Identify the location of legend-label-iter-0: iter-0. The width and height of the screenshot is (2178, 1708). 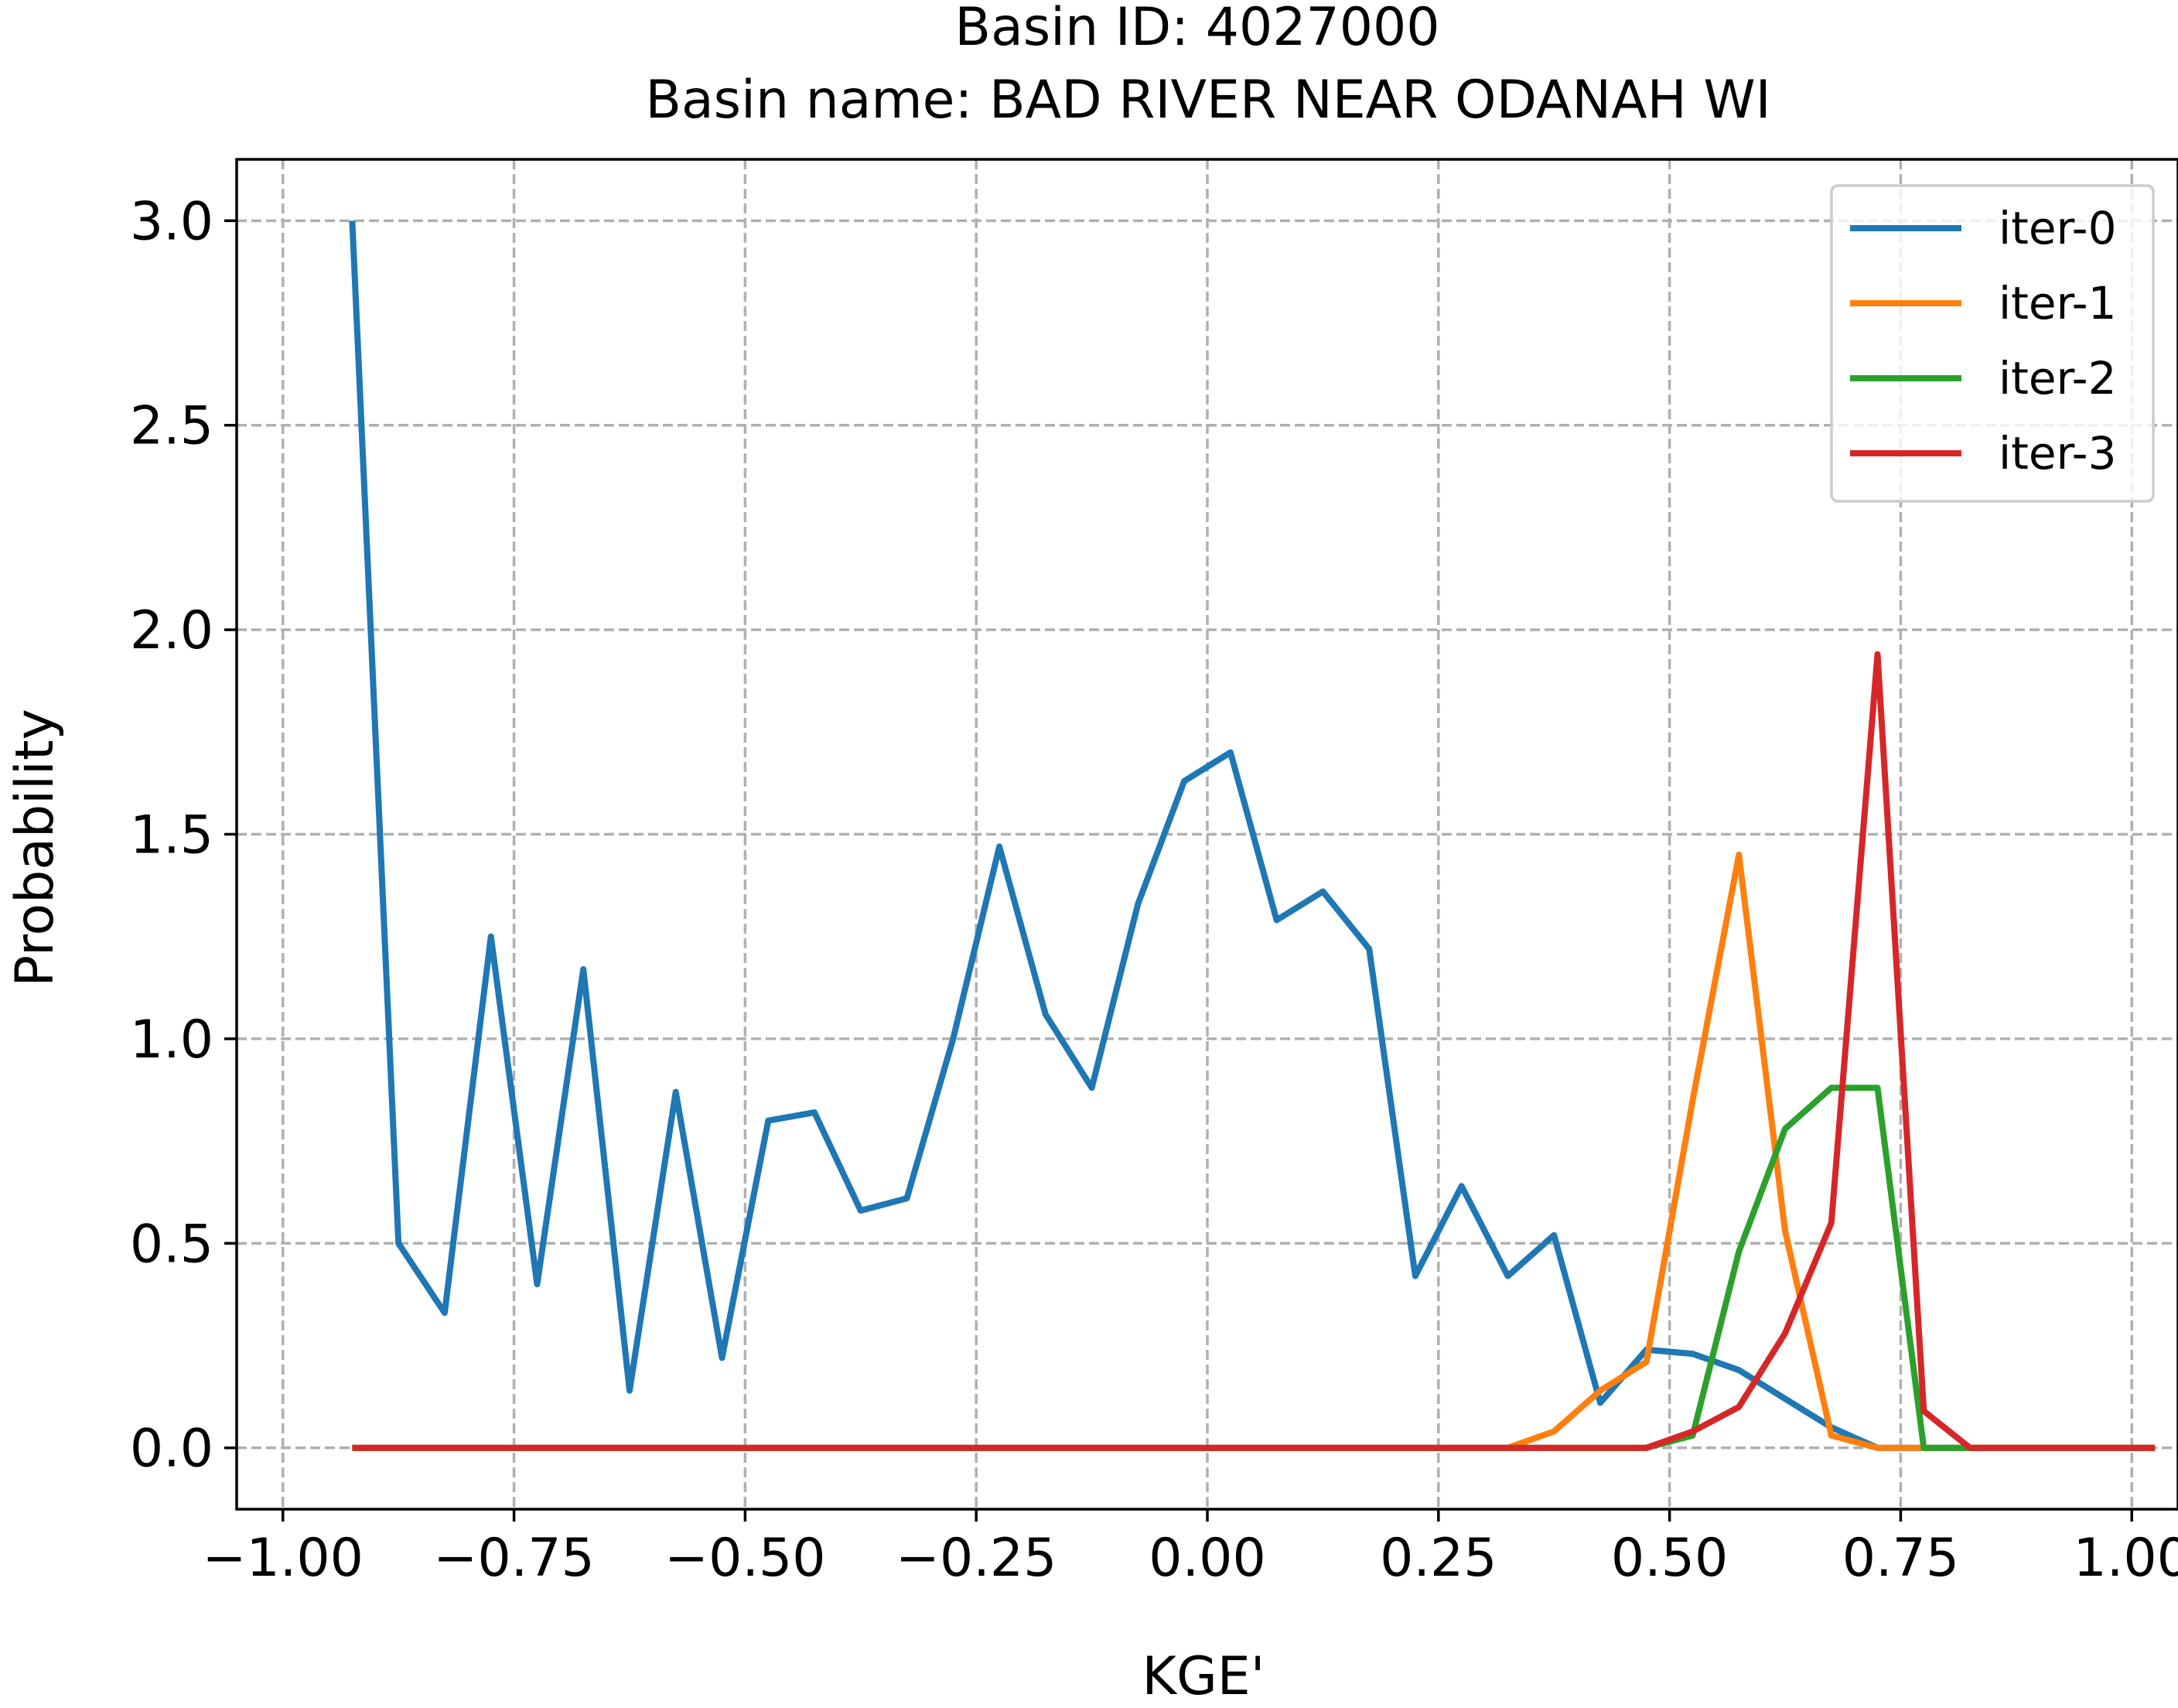
(2058, 228).